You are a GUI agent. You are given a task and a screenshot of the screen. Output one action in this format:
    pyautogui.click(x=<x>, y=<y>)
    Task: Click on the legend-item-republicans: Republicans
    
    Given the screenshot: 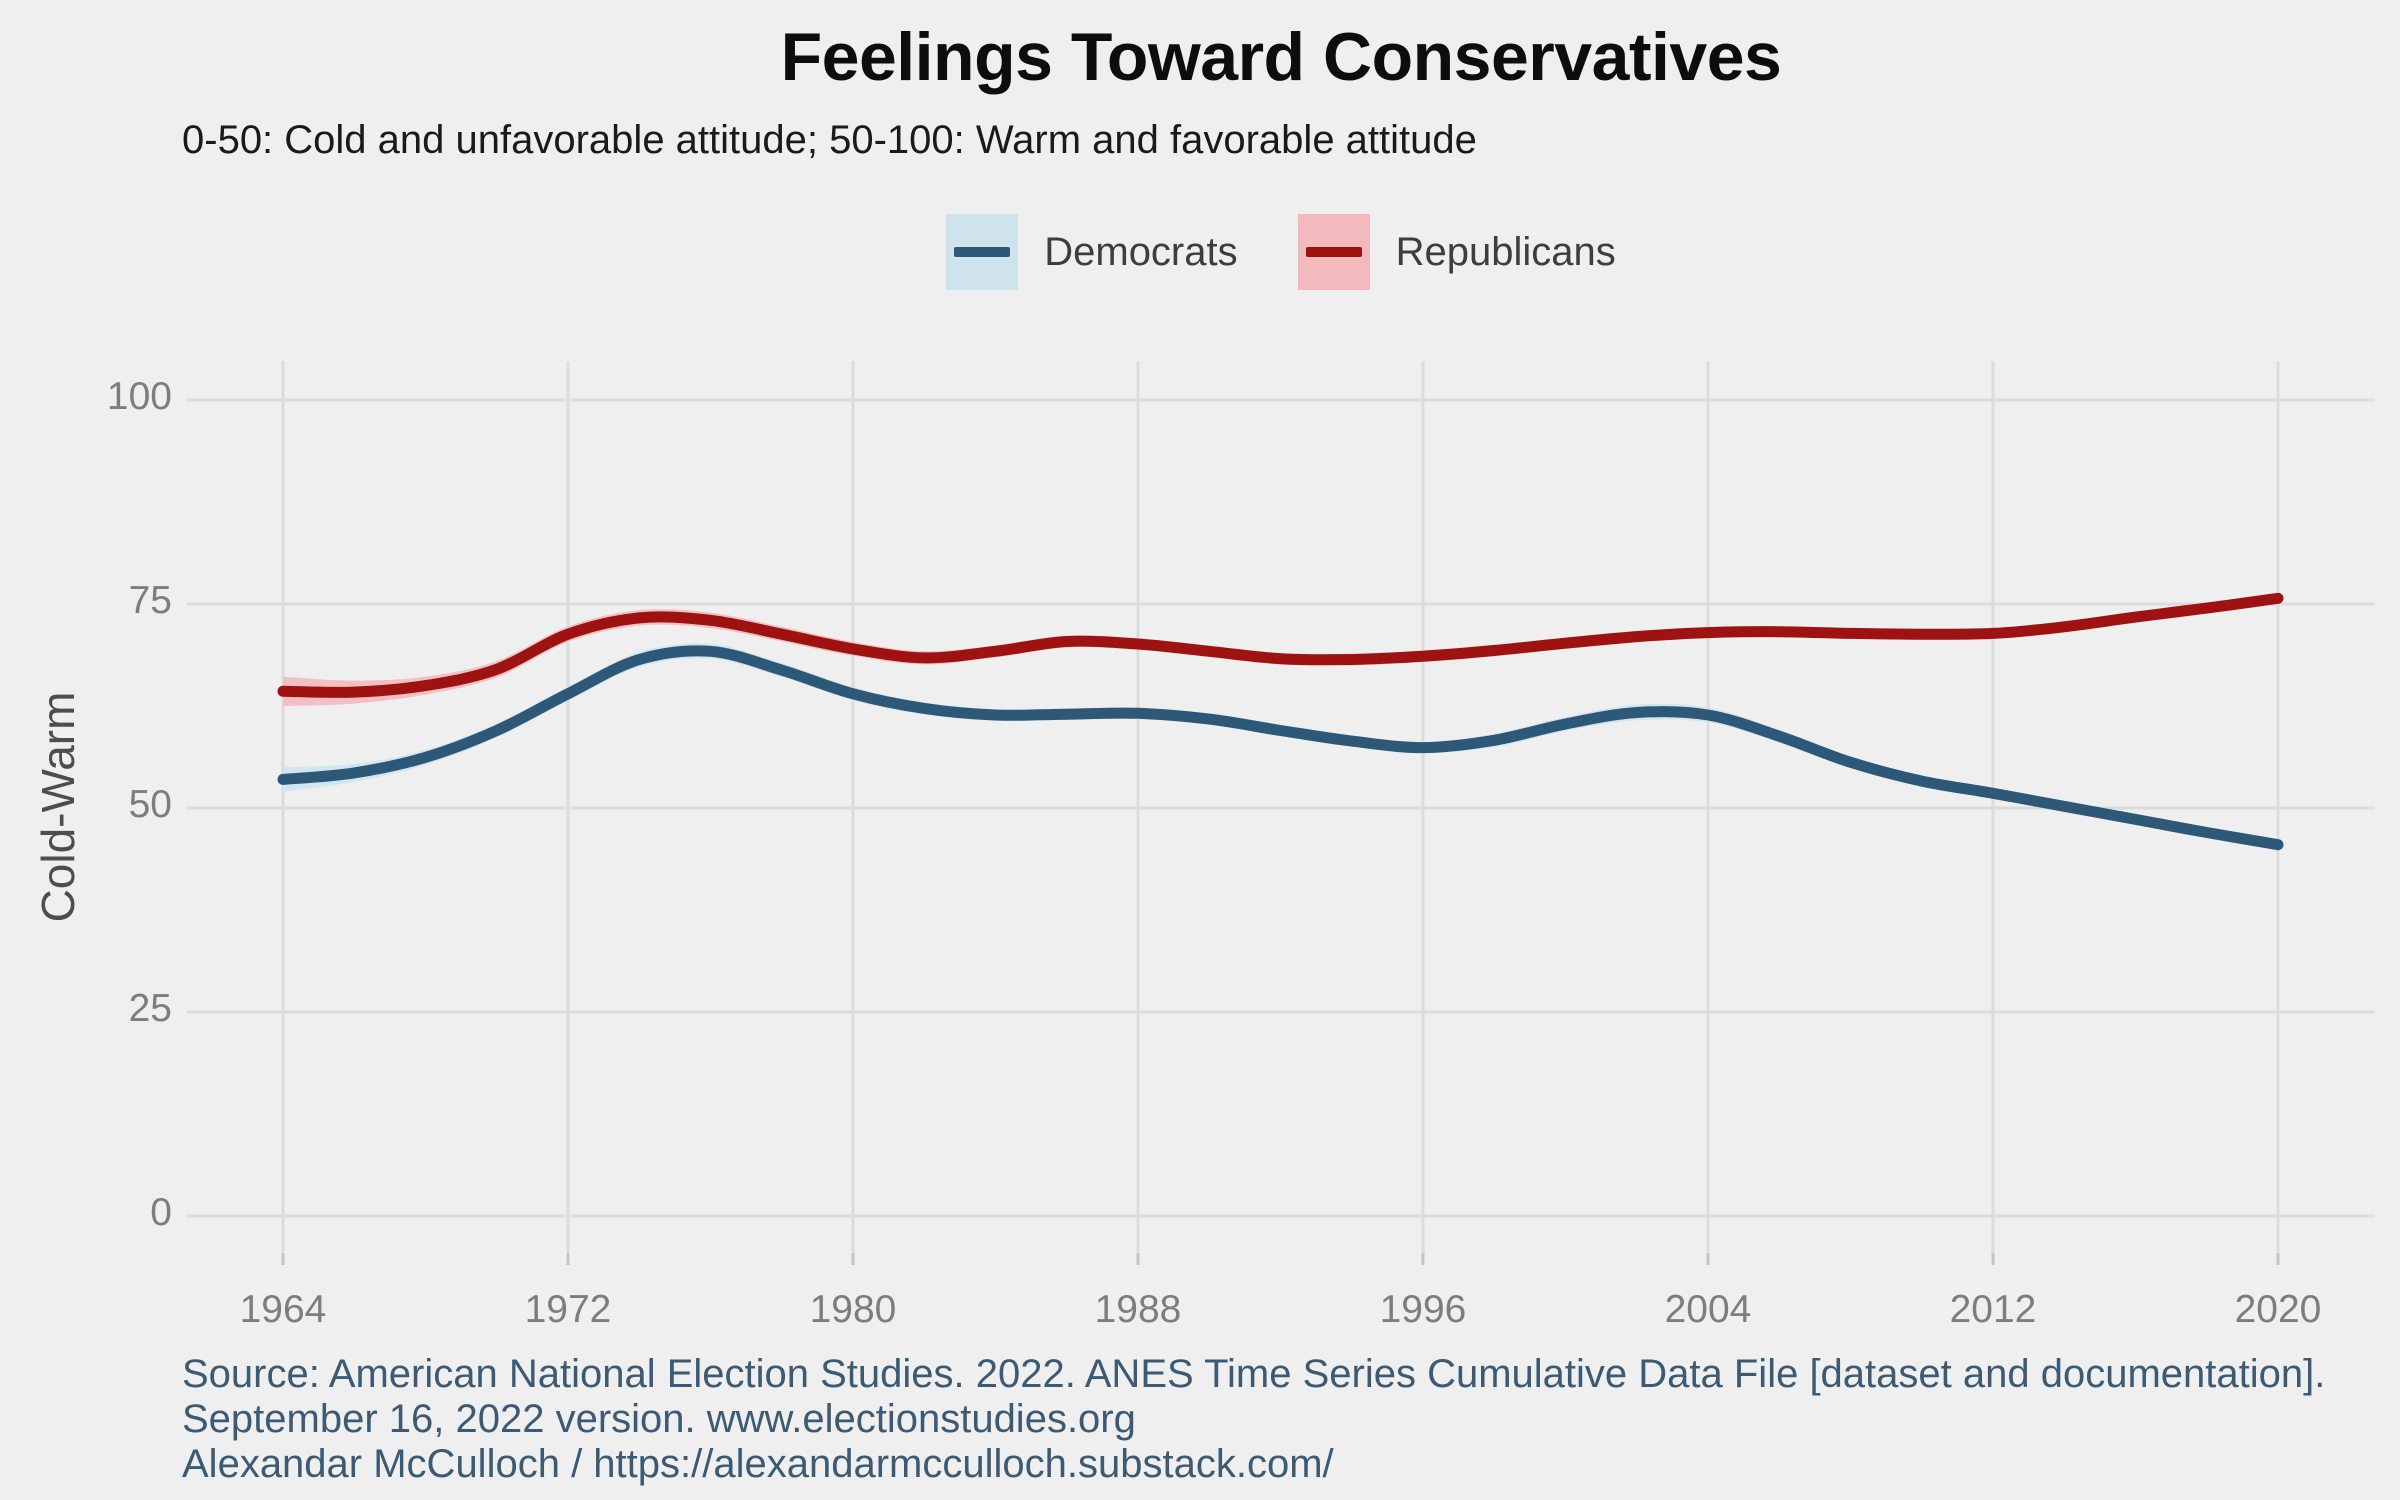 What is the action you would take?
    pyautogui.click(x=1456, y=252)
    